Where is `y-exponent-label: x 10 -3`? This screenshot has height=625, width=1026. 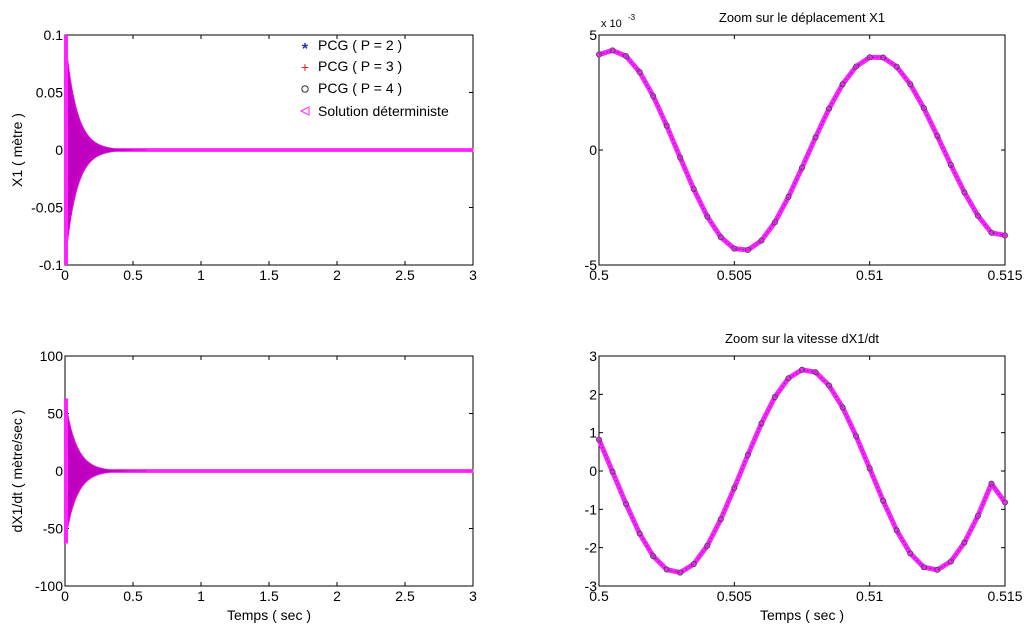
y-exponent-label: x 10 -3 is located at coordinates (618, 21).